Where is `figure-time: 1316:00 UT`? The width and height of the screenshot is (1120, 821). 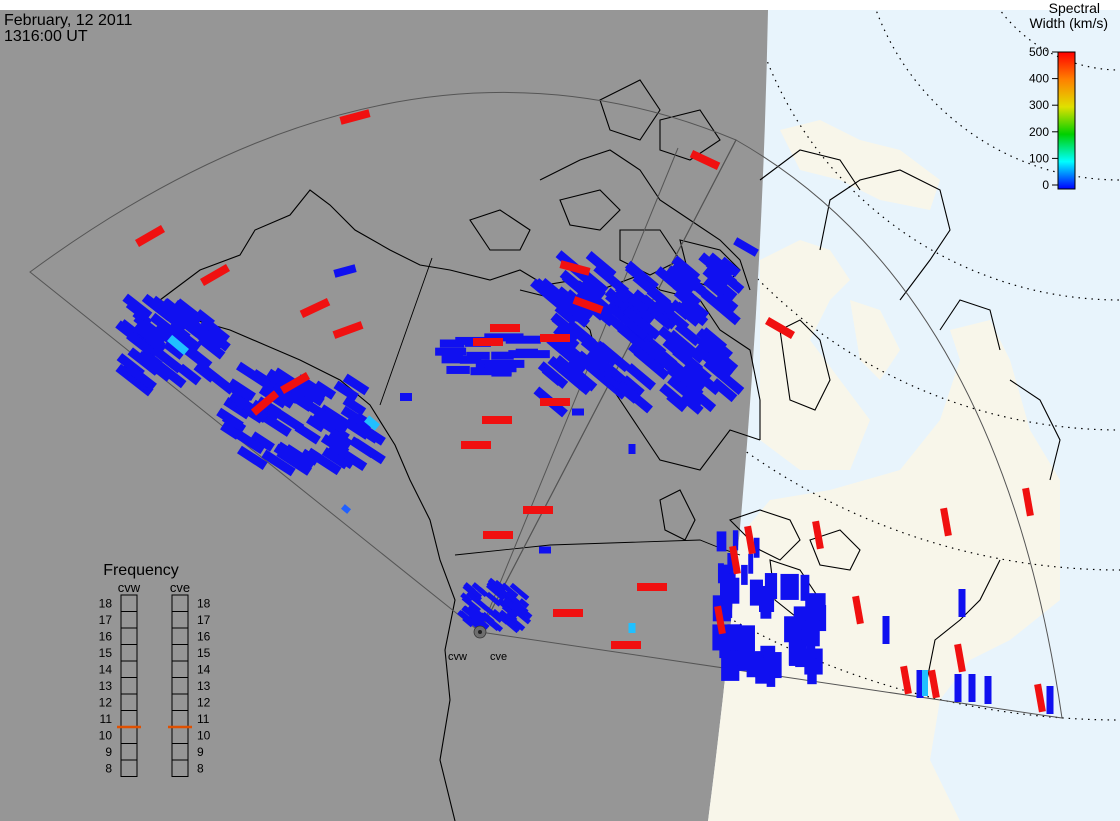
figure-time: 1316:00 UT is located at coordinates (46, 36).